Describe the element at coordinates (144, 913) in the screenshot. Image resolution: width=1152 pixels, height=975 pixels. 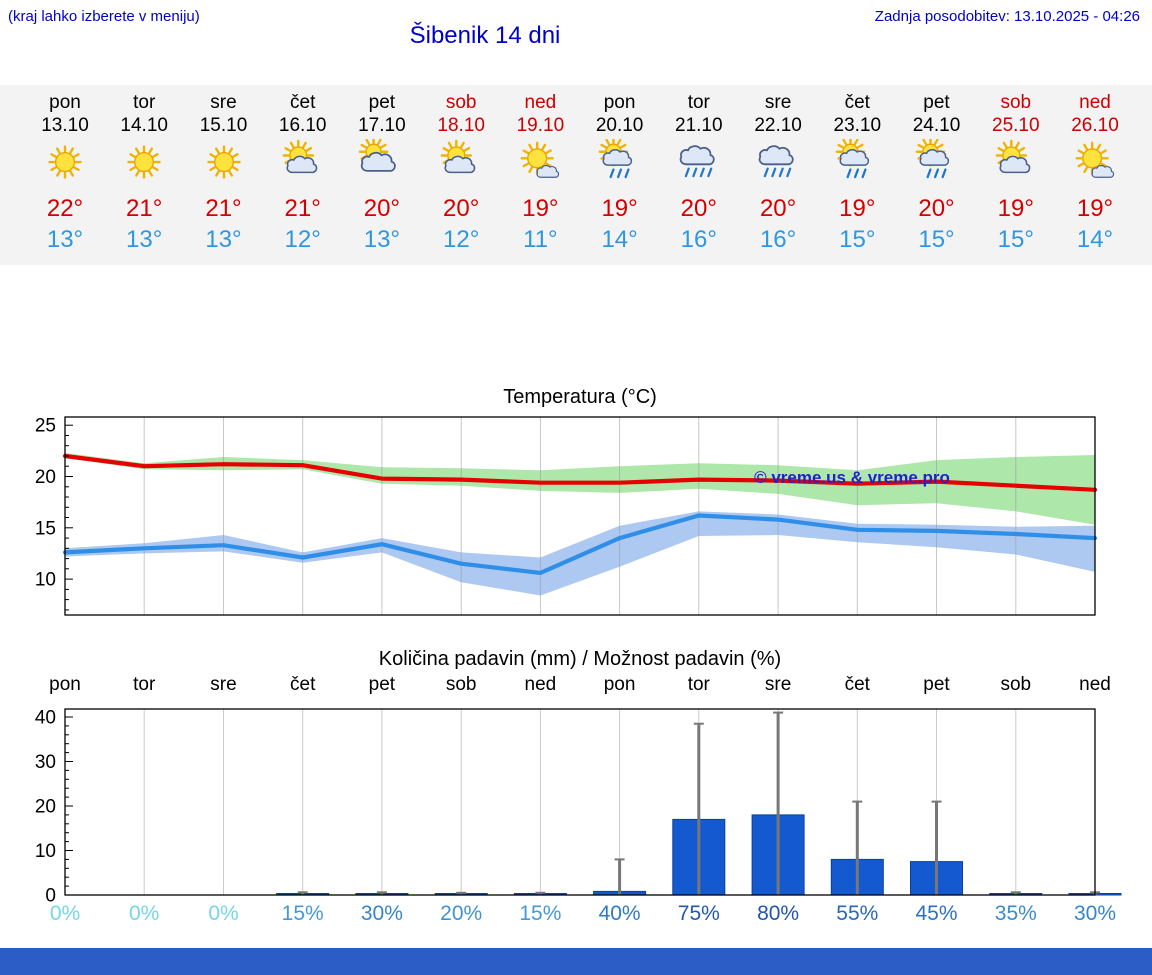
I see `precip-percent: 0%` at that location.